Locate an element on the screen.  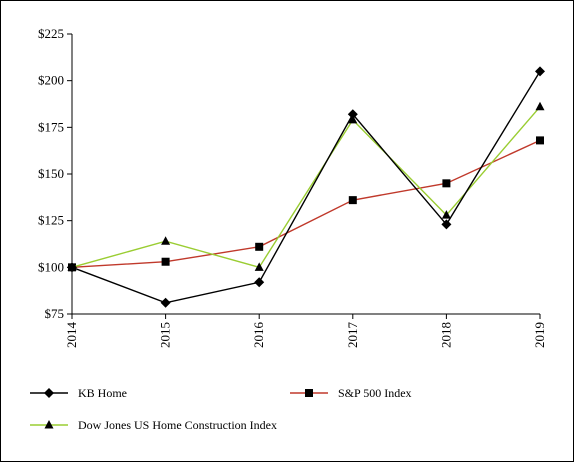
y-tick-label: $125 is located at coordinates (51, 220).